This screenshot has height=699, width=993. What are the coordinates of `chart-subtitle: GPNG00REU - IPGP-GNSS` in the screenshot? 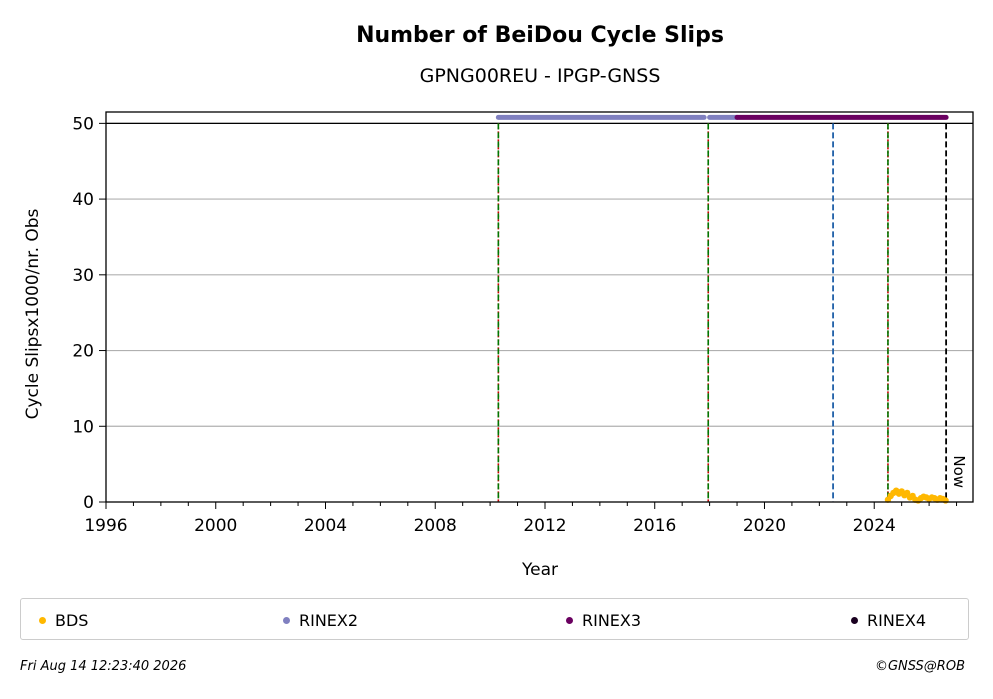 It's located at (540, 76).